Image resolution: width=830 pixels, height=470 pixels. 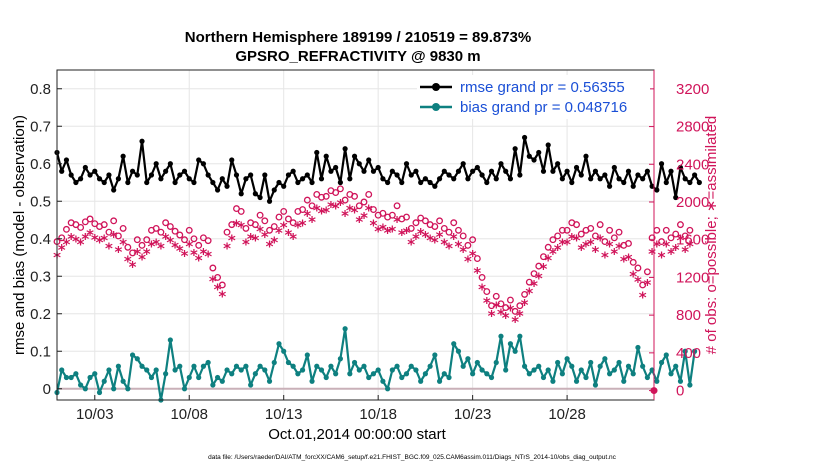 What do you see at coordinates (19, 235) in the screenshot?
I see `y-axis-label-left: rmse and bias (model - observation)` at bounding box center [19, 235].